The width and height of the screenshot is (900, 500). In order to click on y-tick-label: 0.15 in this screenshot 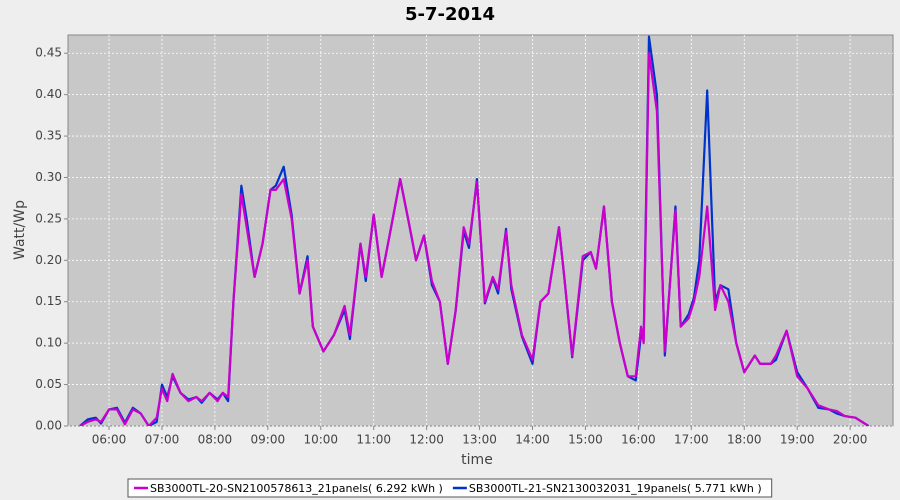, I will do `click(48, 301)`.